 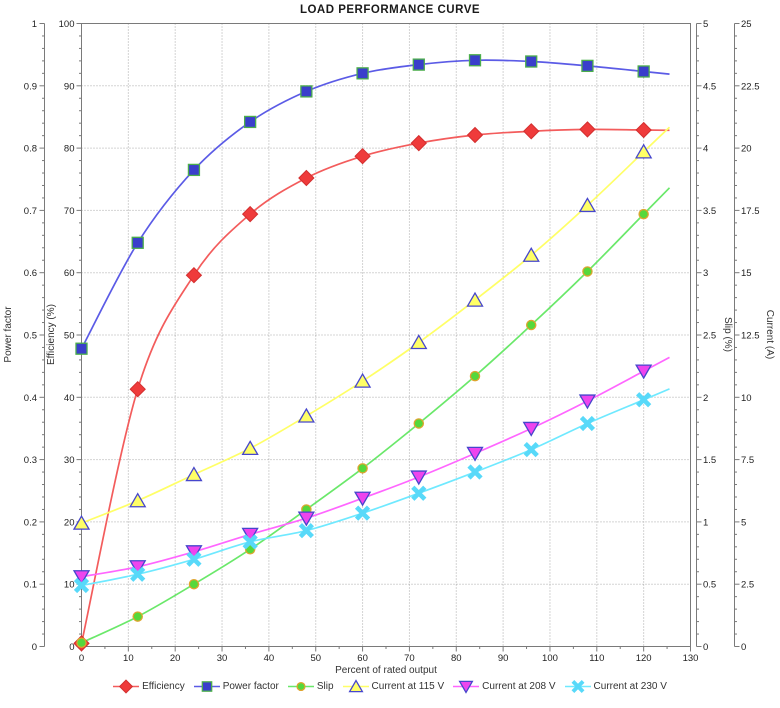 I want to click on legend-marker-slip-icon, so click(x=300, y=686).